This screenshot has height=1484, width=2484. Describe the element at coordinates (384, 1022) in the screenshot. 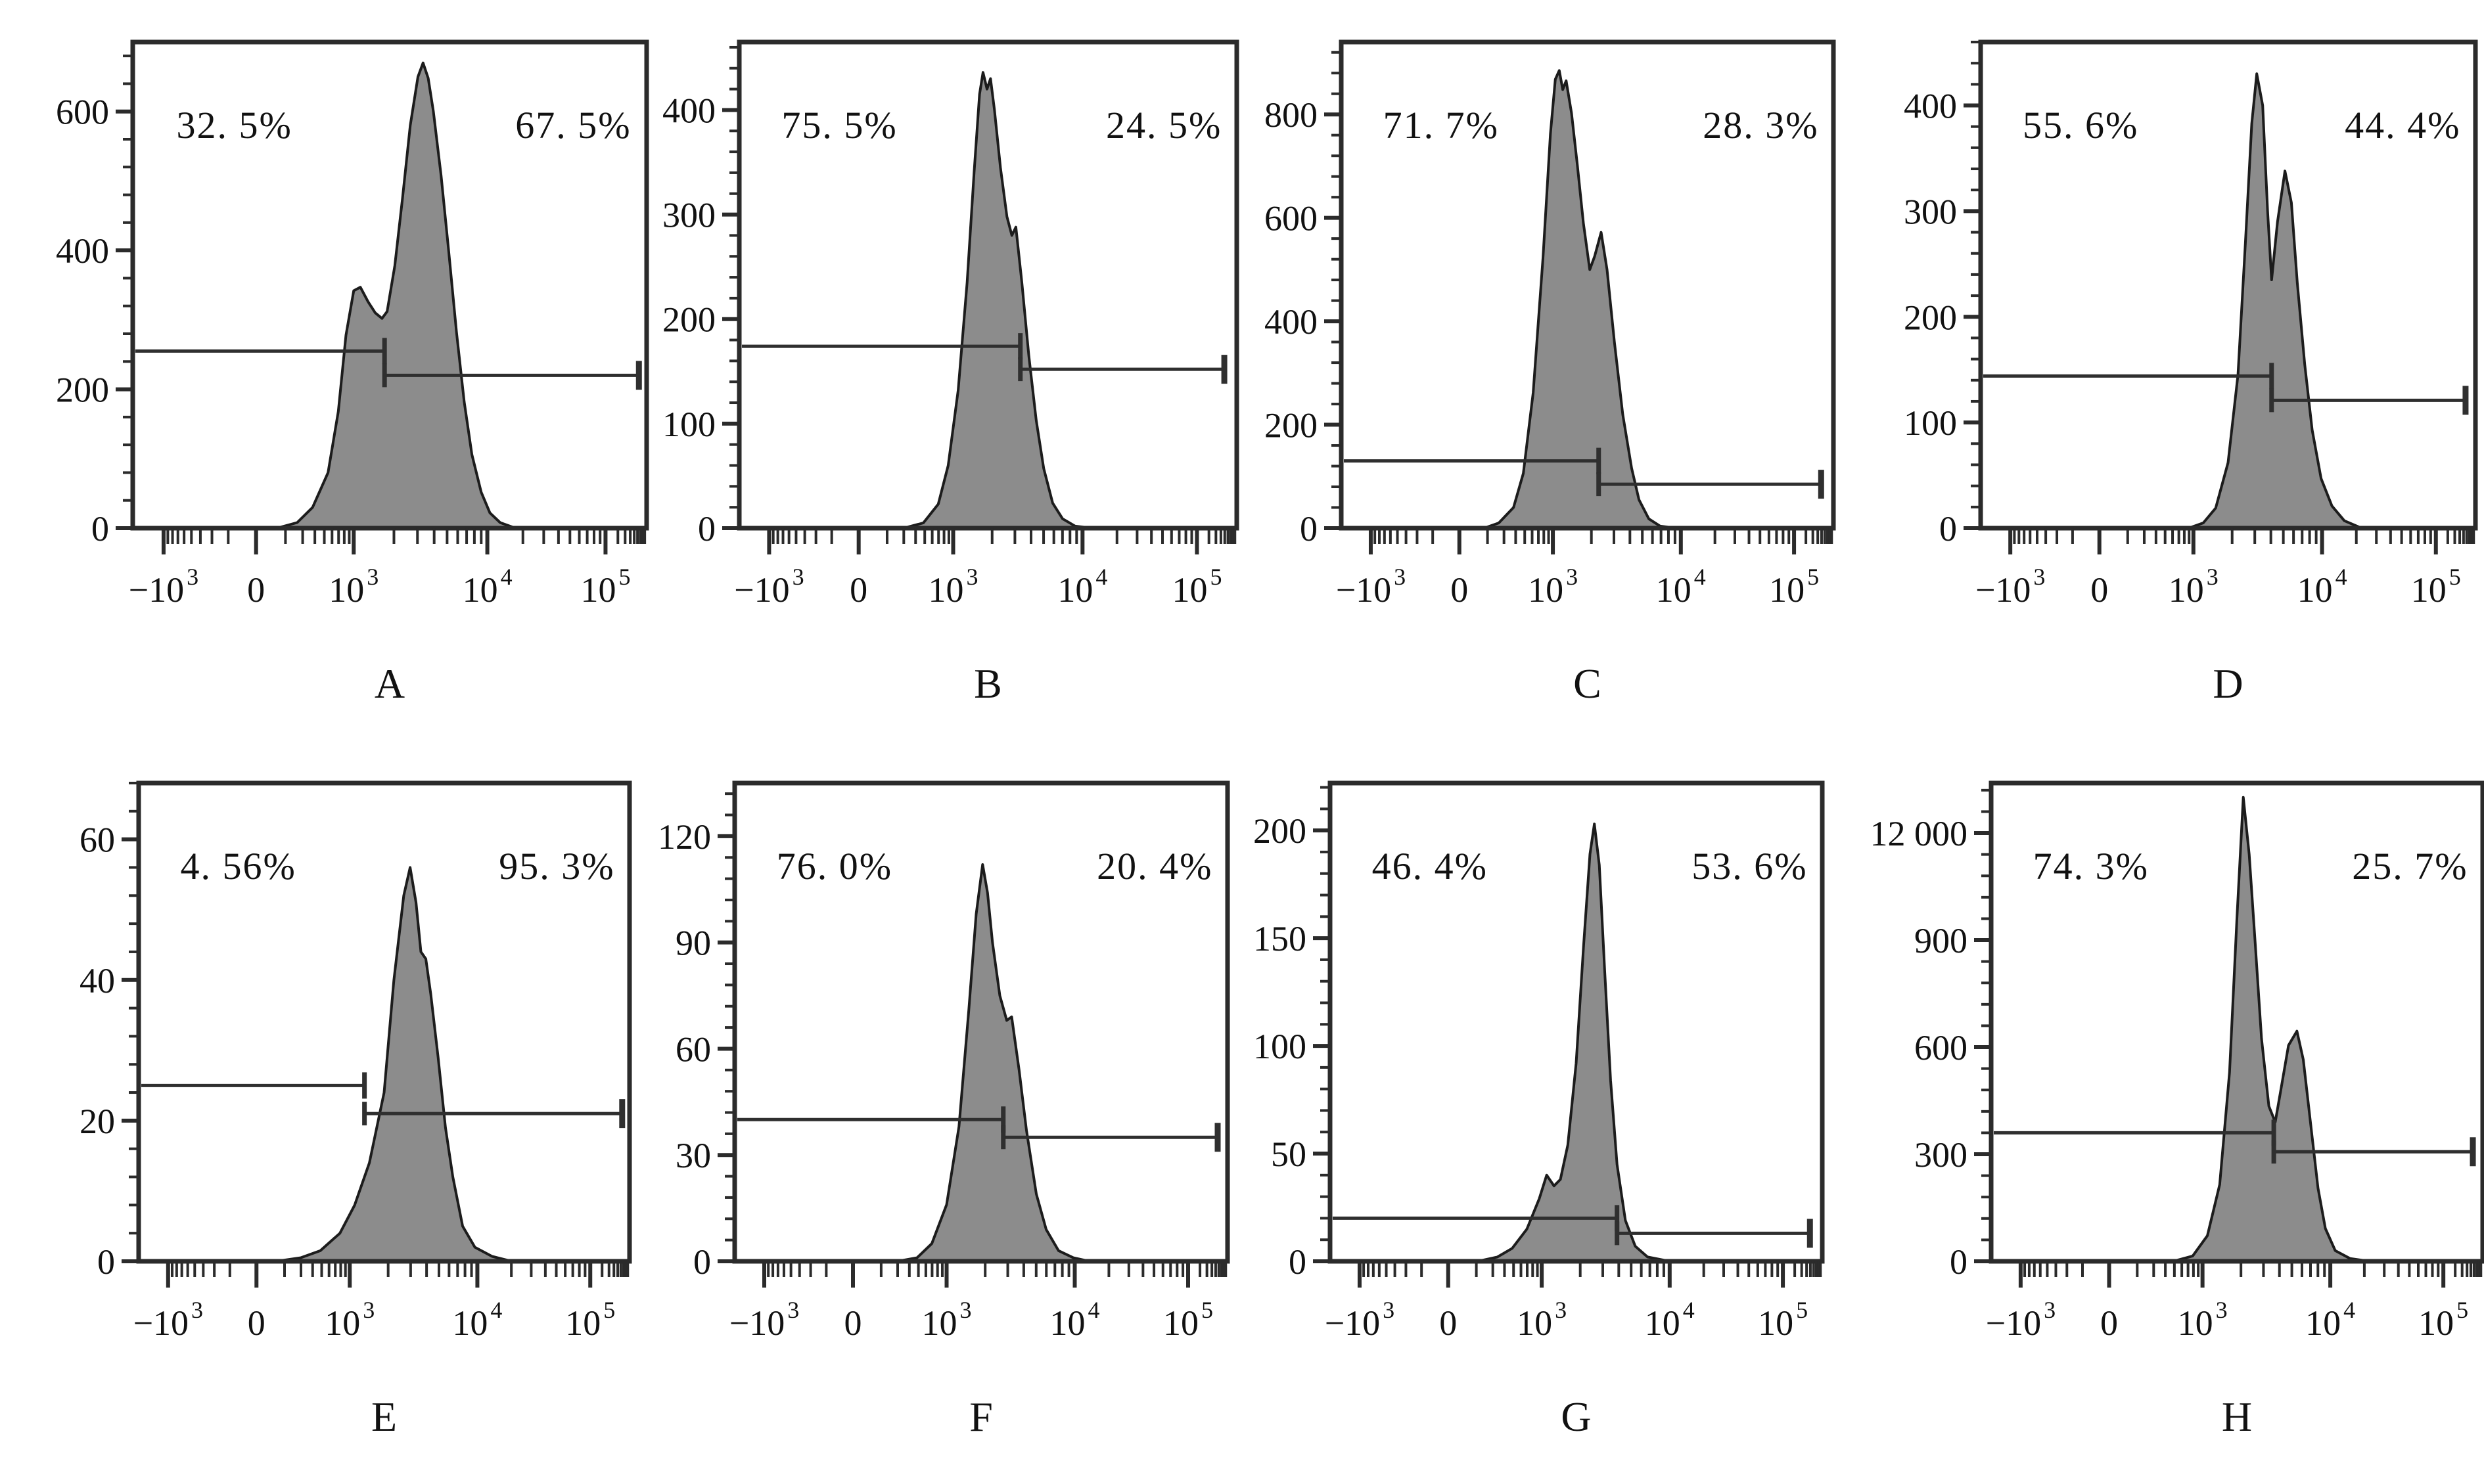

I see `plot-frame-E` at that location.